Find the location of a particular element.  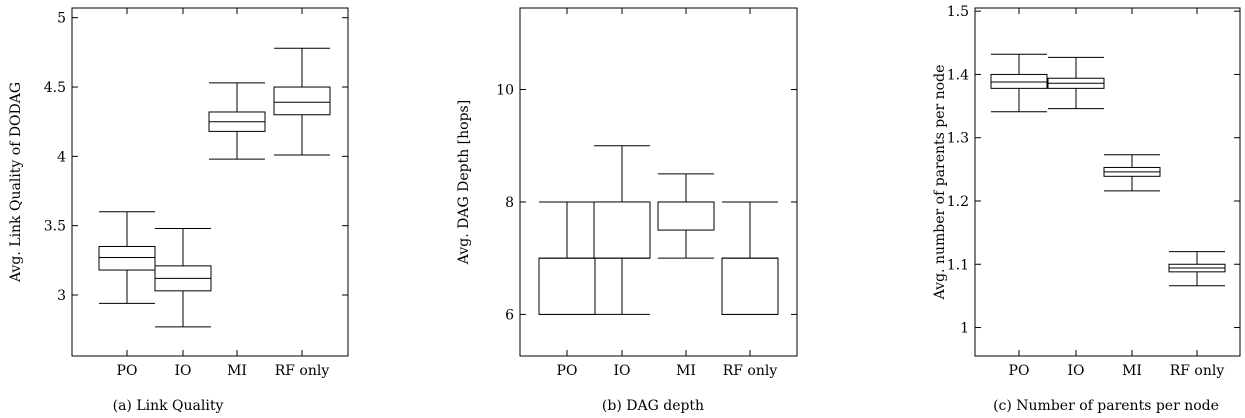

y-tick-label: 3 is located at coordinates (61, 296).